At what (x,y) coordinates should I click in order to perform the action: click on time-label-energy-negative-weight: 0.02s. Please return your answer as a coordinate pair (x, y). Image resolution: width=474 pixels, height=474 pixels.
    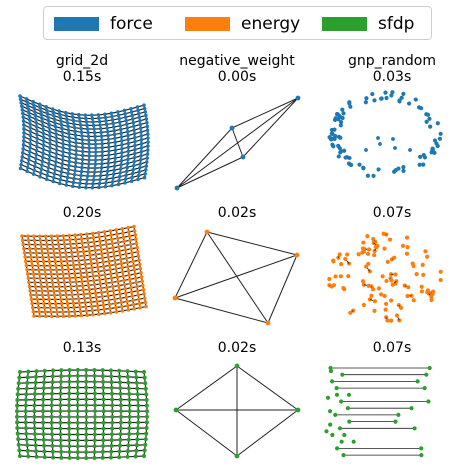
    Looking at the image, I should click on (237, 213).